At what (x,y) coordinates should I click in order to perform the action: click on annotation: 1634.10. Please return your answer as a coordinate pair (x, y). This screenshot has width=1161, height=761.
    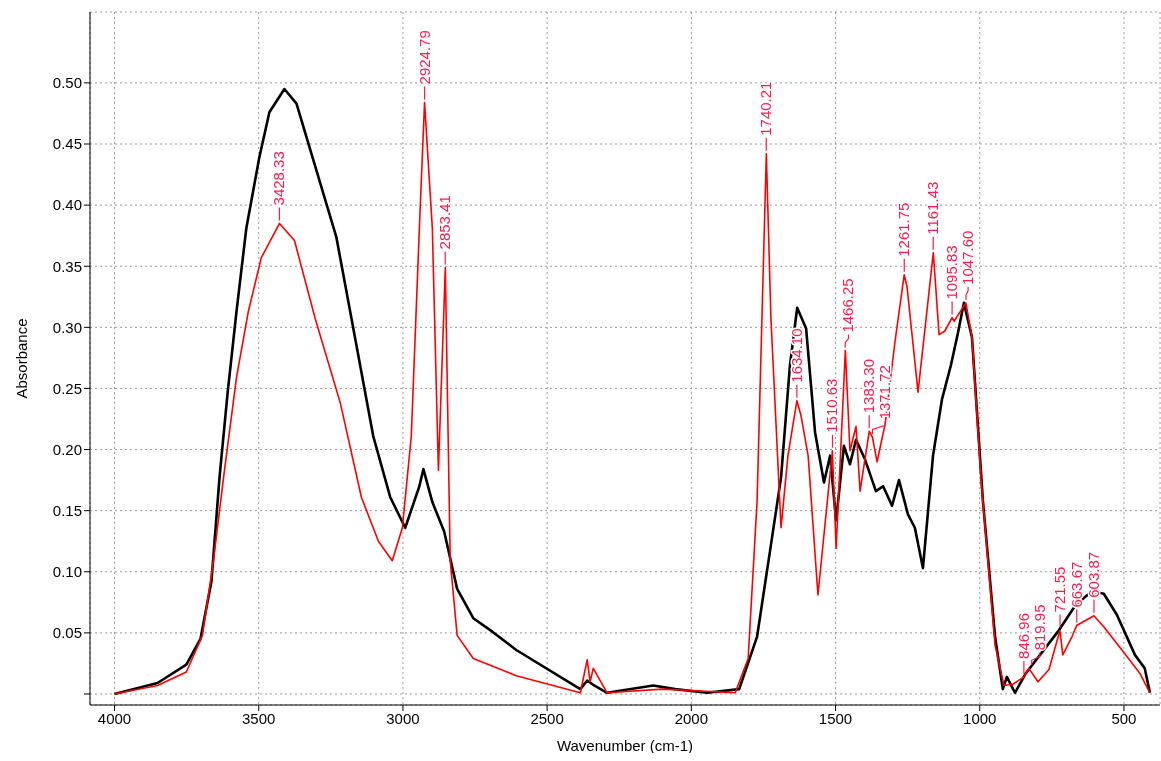
    Looking at the image, I should click on (796, 355).